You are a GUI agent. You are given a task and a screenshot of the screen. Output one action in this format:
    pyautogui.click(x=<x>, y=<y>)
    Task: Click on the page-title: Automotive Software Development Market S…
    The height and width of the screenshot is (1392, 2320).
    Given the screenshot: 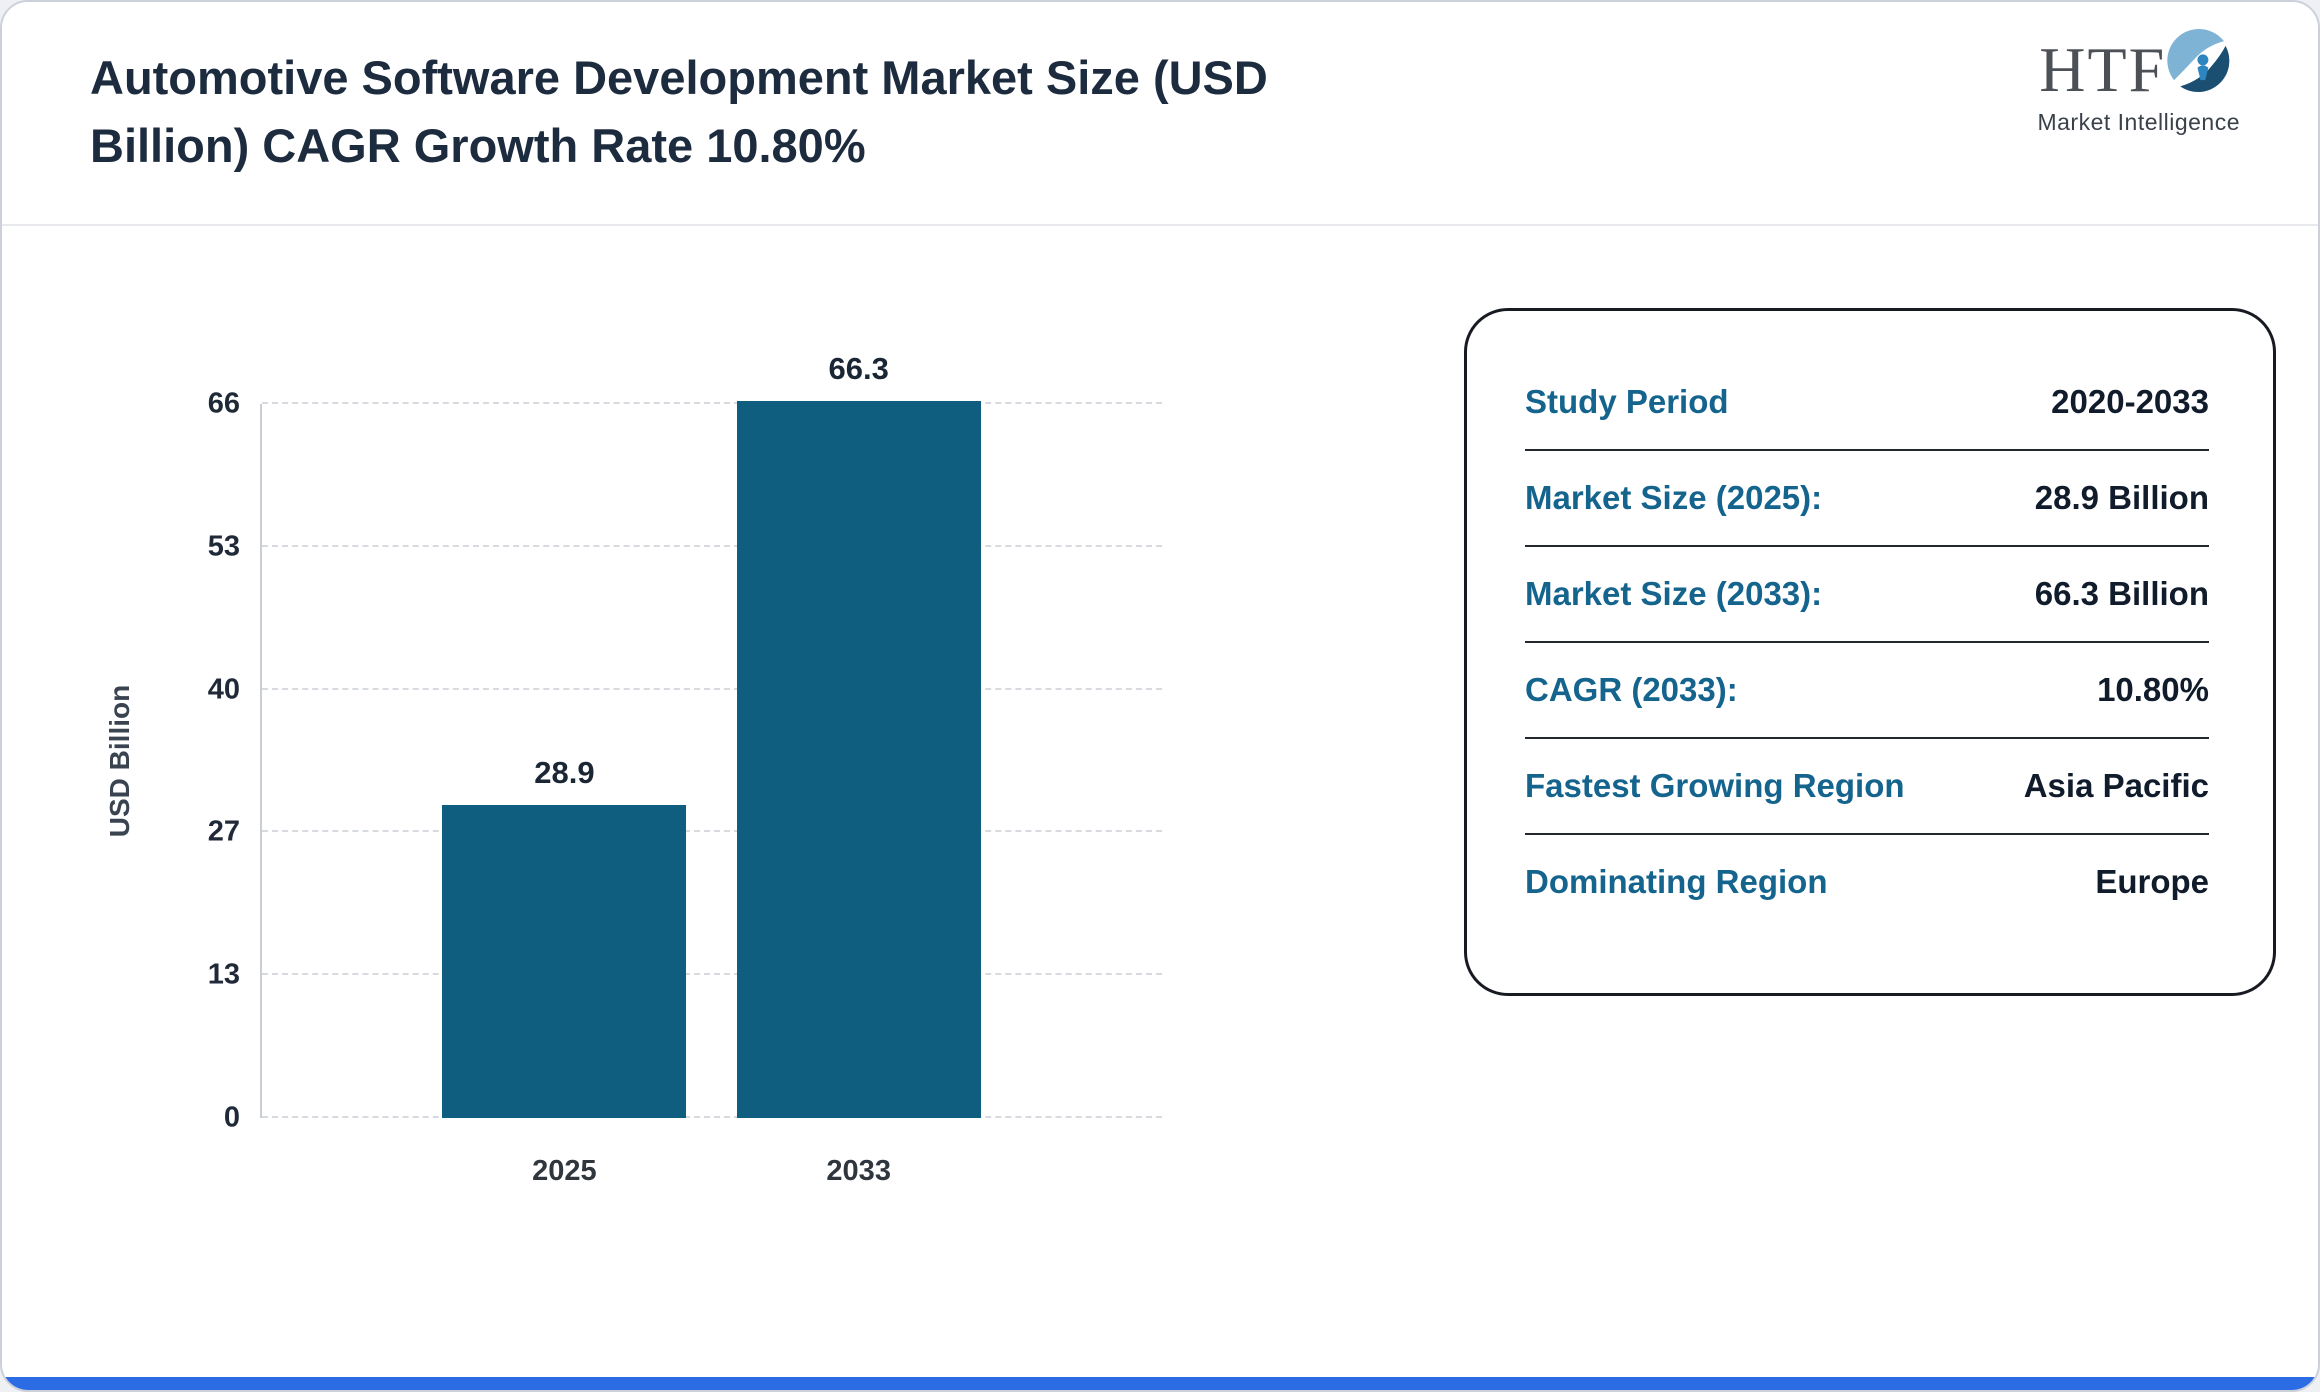 What is the action you would take?
    pyautogui.click(x=679, y=112)
    